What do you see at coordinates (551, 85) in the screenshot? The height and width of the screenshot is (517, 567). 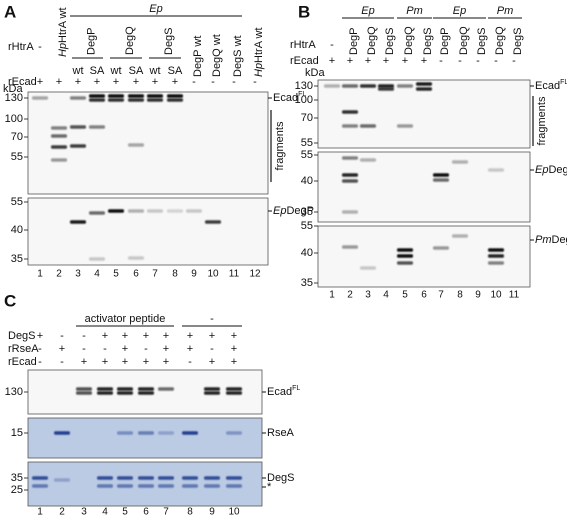 I see `blot-label: EcadFL` at bounding box center [551, 85].